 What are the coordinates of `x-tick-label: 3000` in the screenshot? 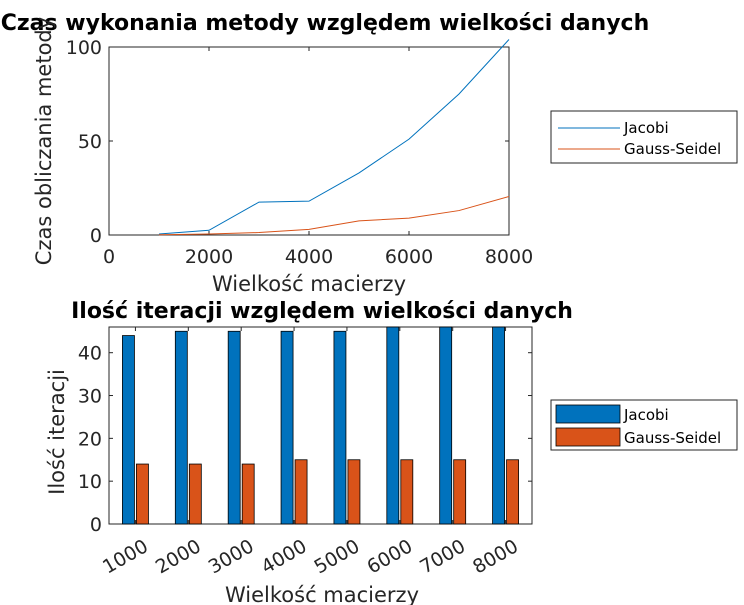 It's located at (231, 556).